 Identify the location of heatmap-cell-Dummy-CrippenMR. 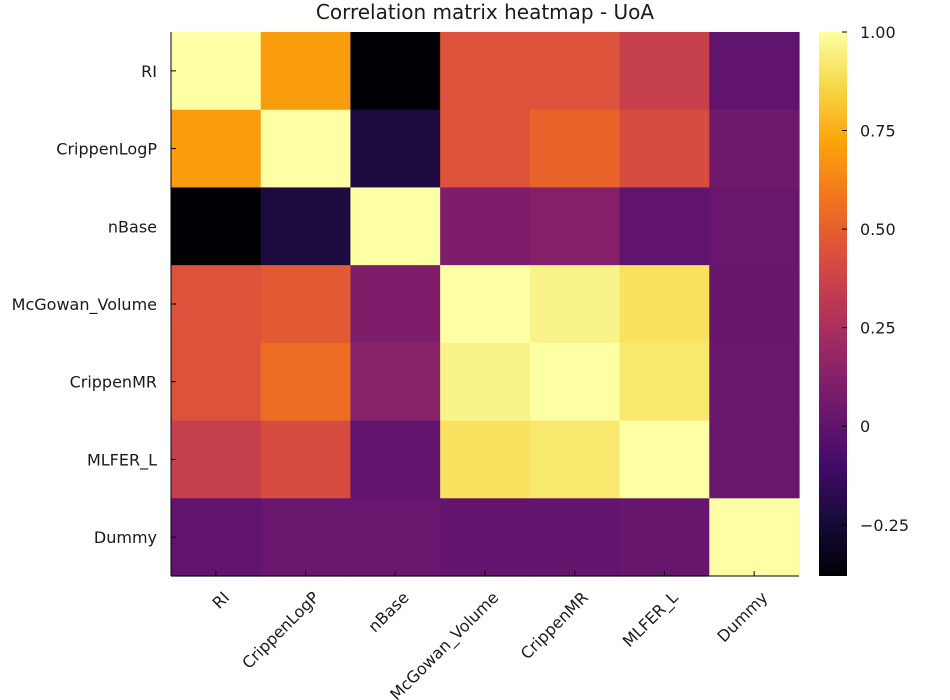
(575, 537).